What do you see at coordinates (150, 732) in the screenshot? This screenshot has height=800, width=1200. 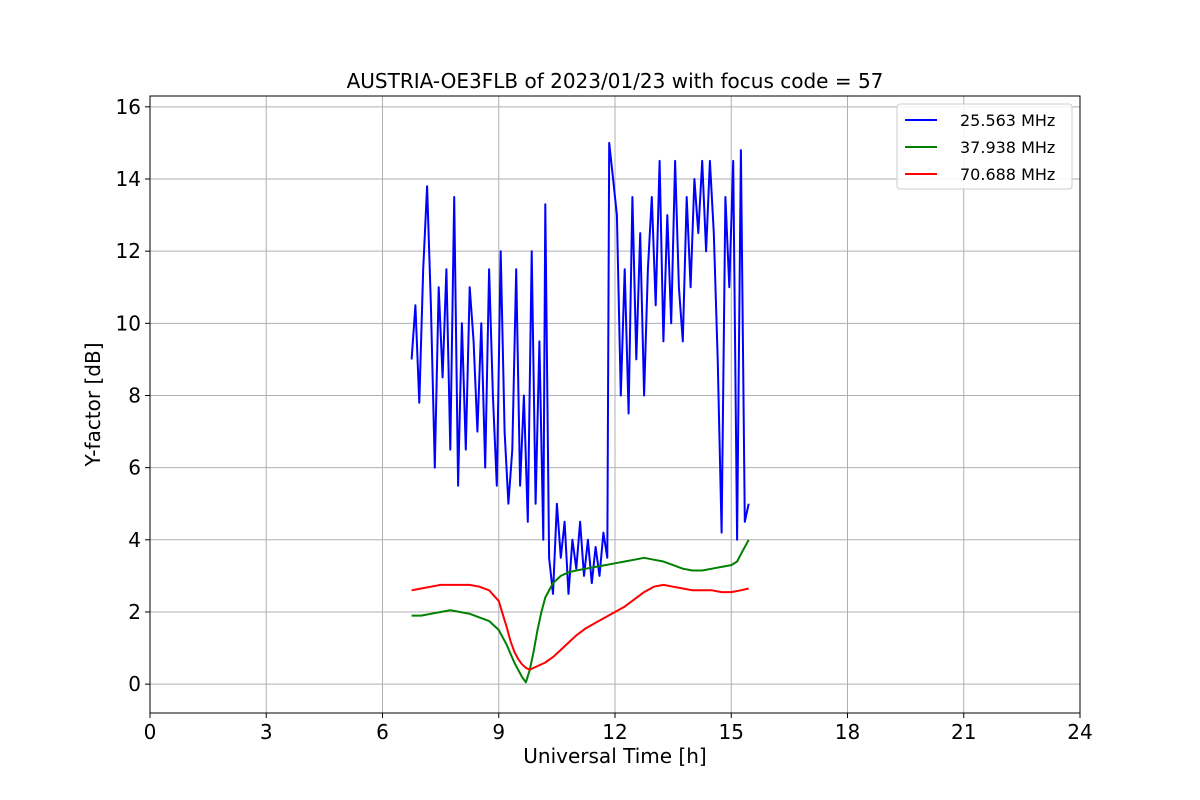 I see `x-tick-label: 0` at bounding box center [150, 732].